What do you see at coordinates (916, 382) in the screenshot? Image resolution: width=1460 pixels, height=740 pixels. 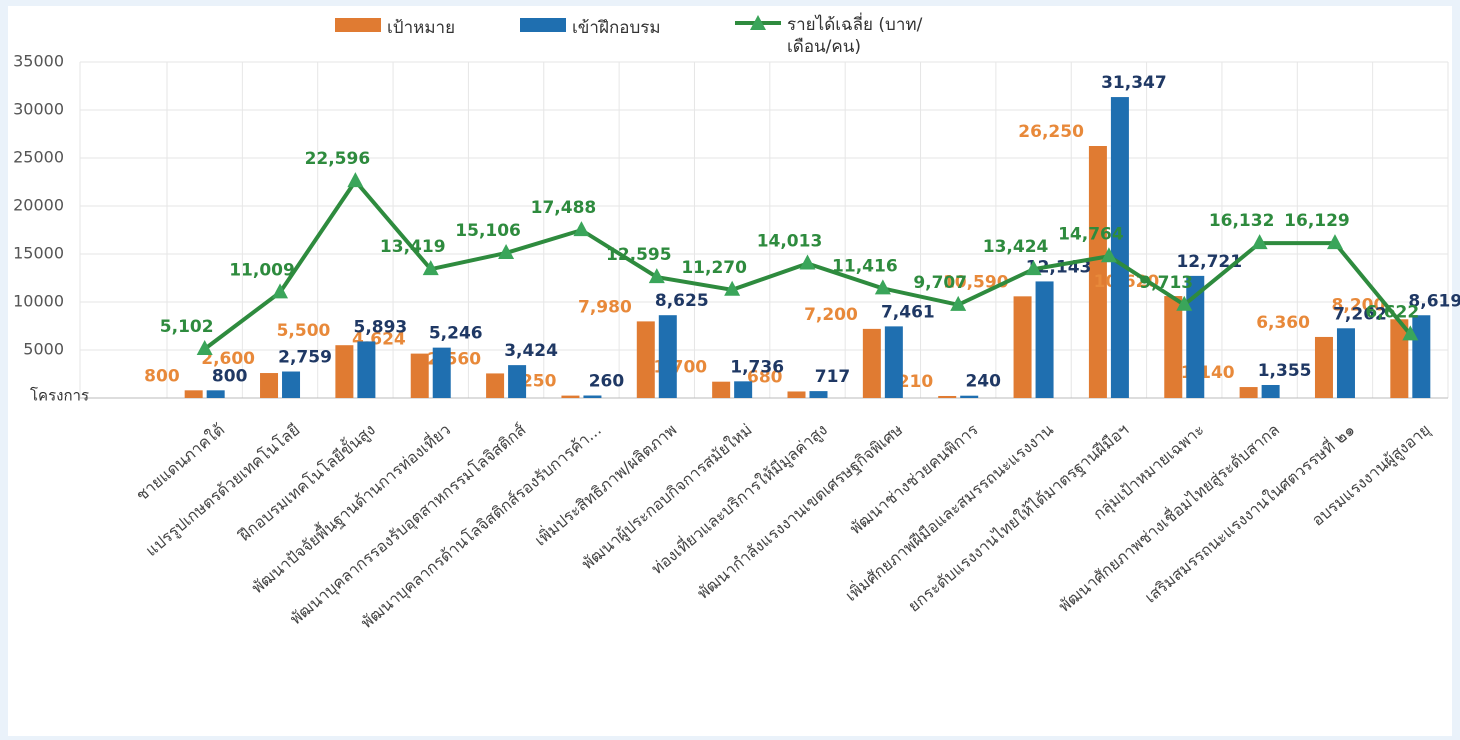 I see `data-label: 210` at bounding box center [916, 382].